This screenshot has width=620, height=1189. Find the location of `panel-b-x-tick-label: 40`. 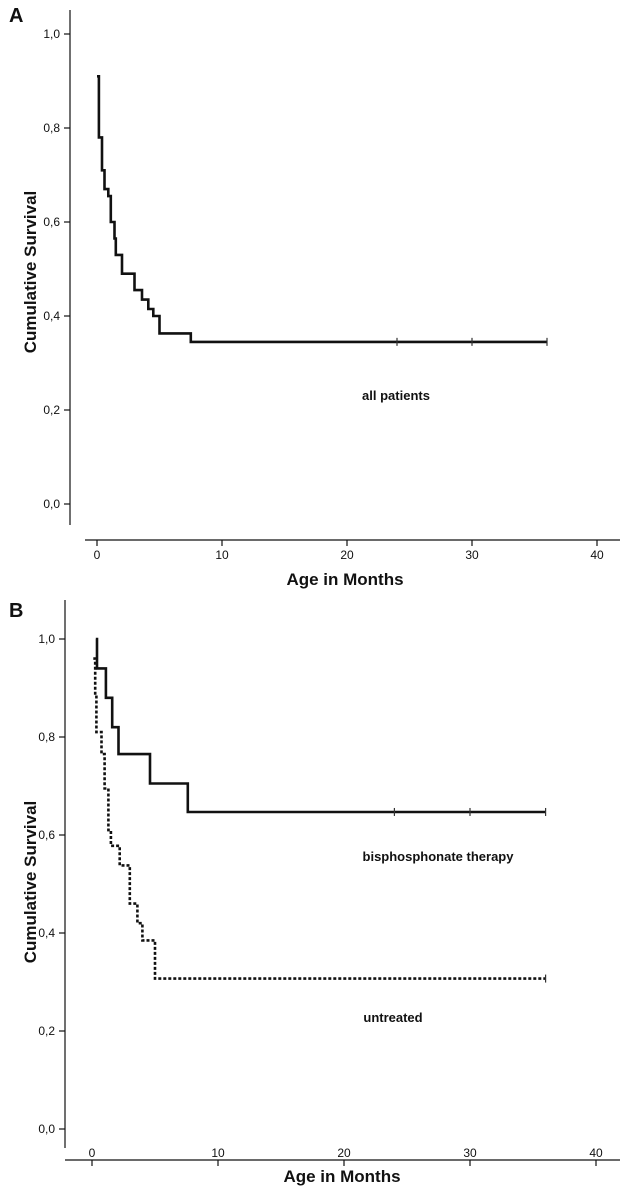

panel-b-x-tick-label: 40 is located at coordinates (596, 1153).